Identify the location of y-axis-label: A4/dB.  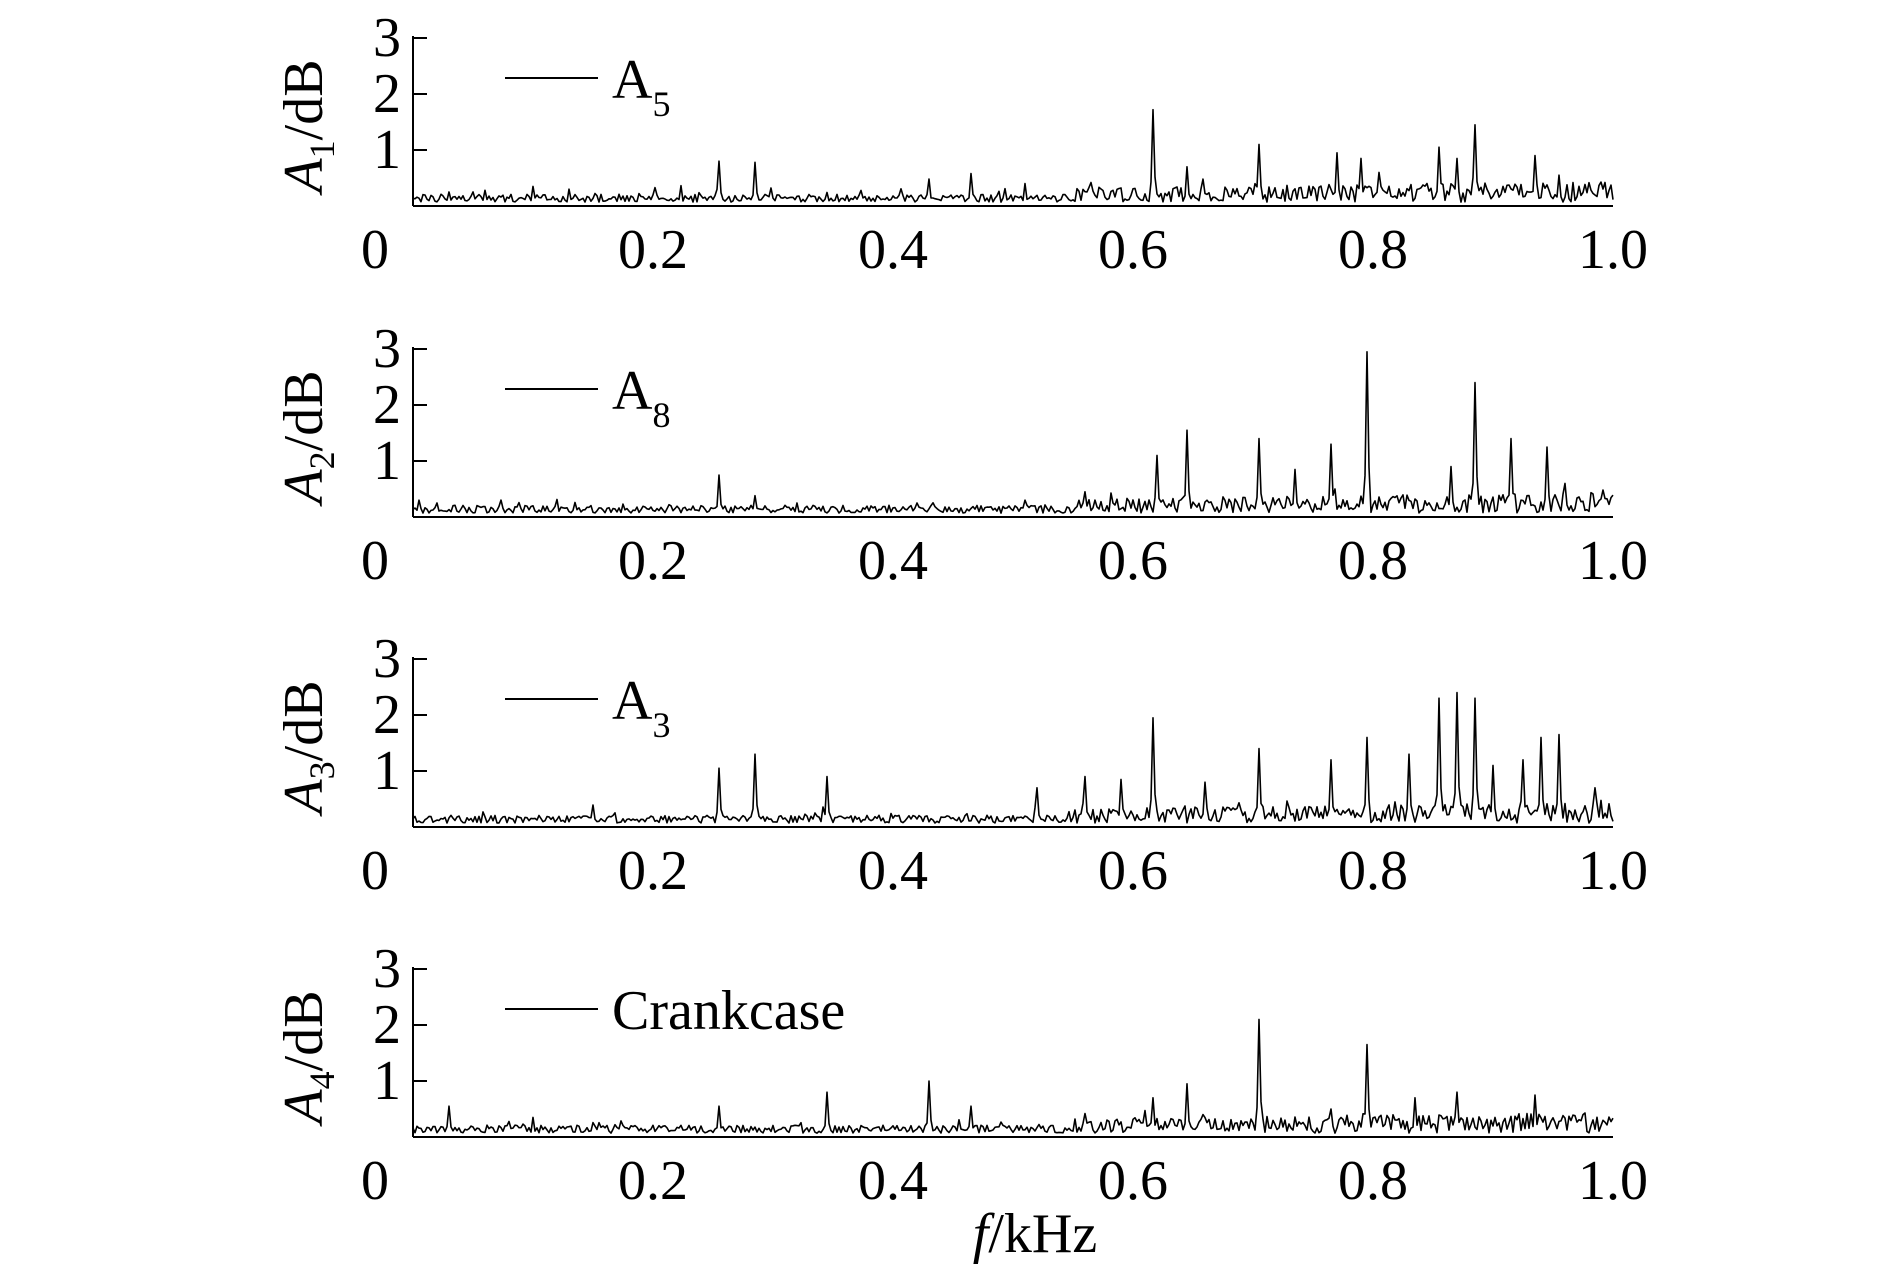
(307, 1058).